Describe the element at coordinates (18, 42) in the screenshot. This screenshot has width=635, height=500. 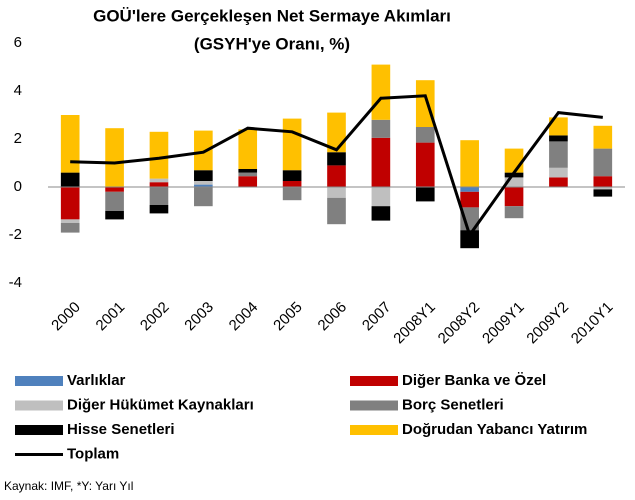
I see `y-tick-label: 6` at that location.